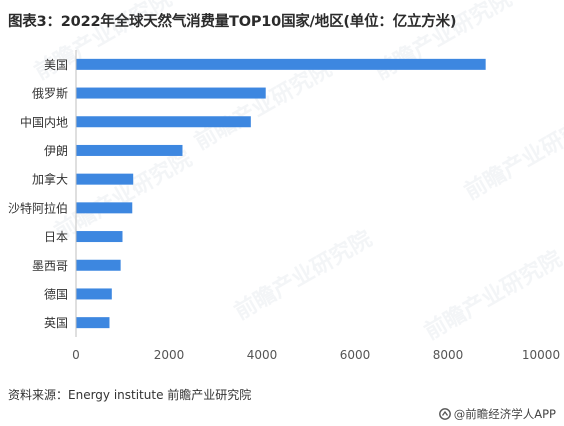 Image resolution: width=564 pixels, height=426 pixels. I want to click on category-label: 俄罗斯, so click(50, 94).